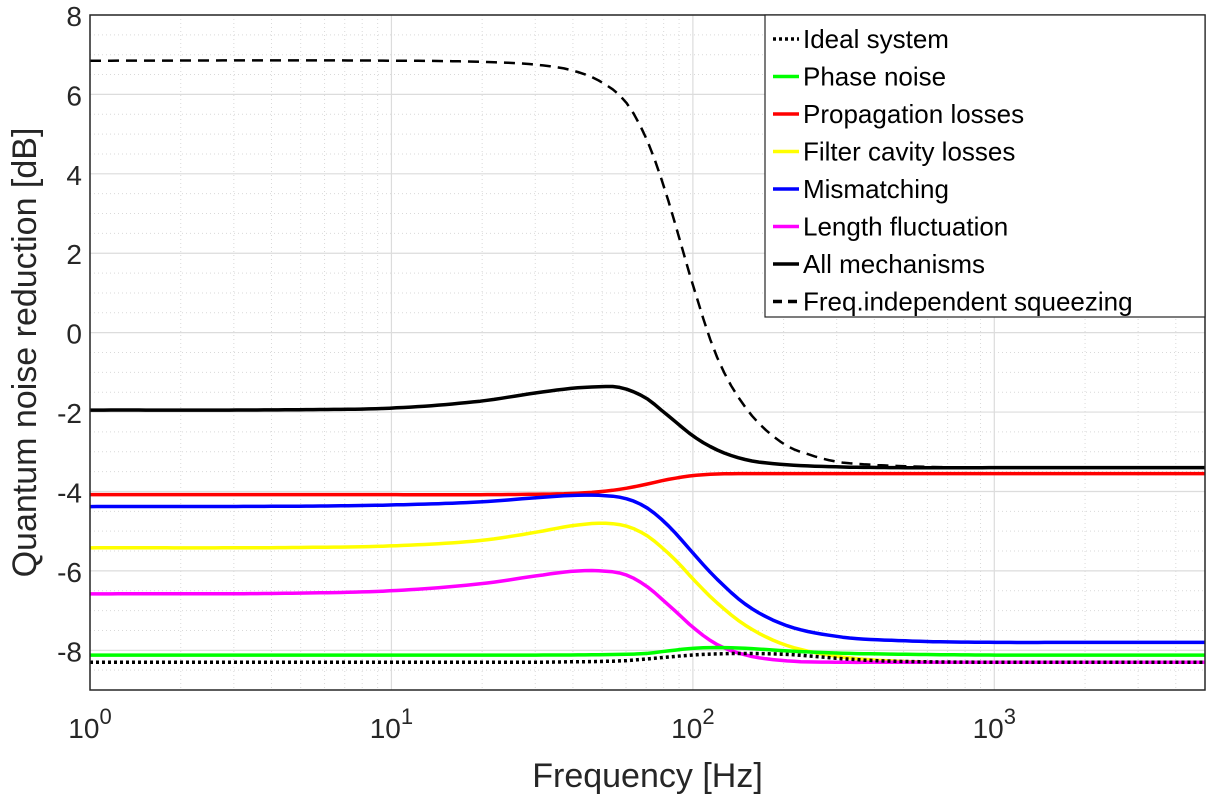  Describe the element at coordinates (69, 413) in the screenshot. I see `y-tick-label: -2` at that location.